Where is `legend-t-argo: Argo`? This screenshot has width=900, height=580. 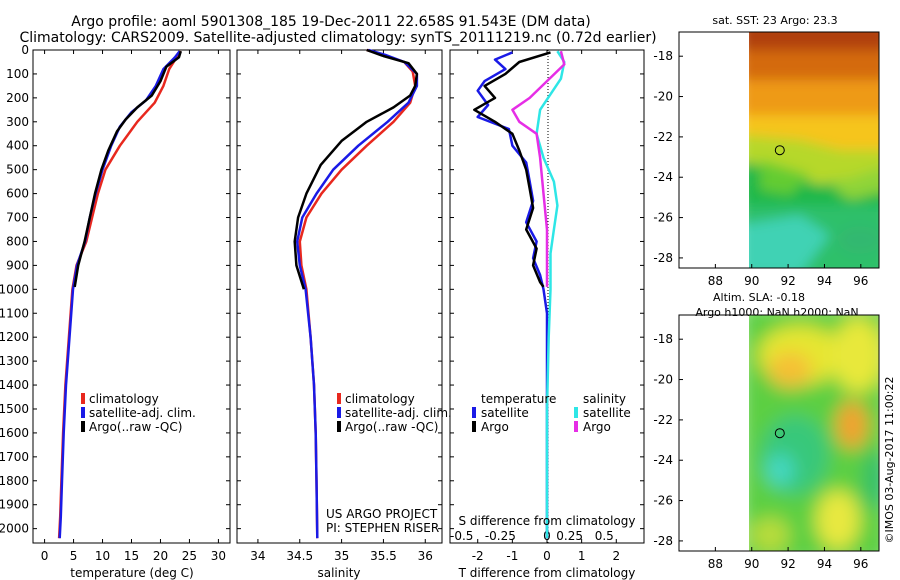 legend-t-argo: Argo is located at coordinates (495, 427).